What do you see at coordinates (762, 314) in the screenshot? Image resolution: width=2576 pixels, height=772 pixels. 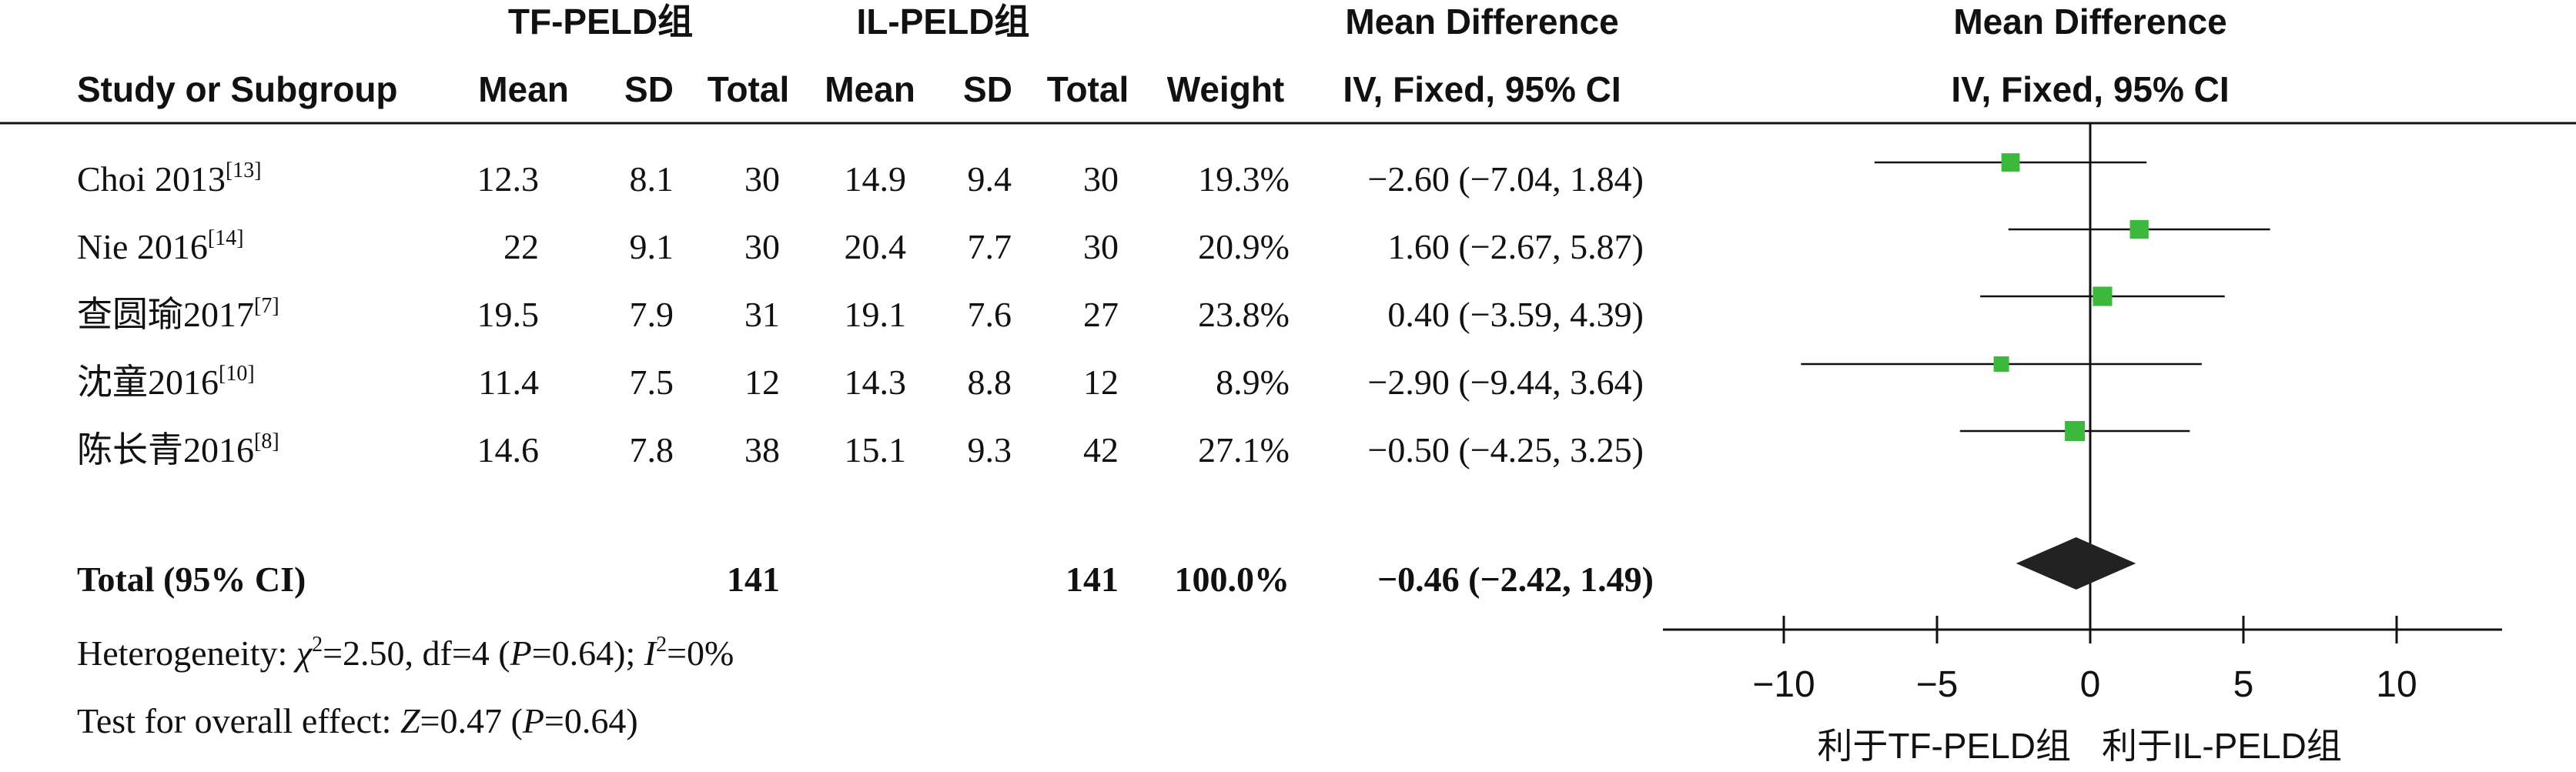 I see `total1-value: 31` at bounding box center [762, 314].